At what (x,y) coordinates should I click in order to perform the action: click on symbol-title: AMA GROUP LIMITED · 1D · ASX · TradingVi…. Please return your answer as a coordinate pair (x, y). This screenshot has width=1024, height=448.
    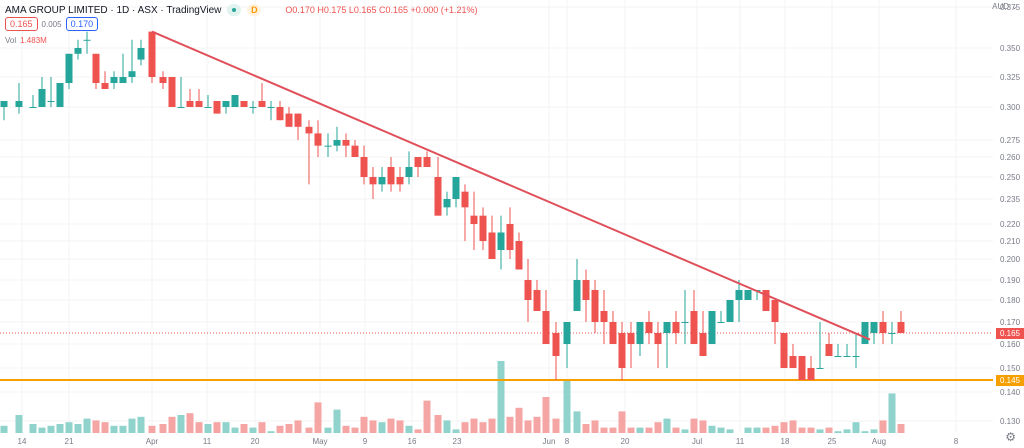
    Looking at the image, I should click on (113, 10).